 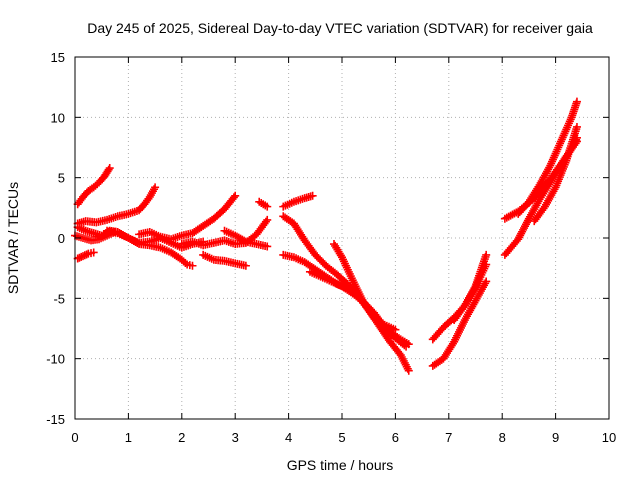 I want to click on x-tick-label: 8, so click(x=502, y=437).